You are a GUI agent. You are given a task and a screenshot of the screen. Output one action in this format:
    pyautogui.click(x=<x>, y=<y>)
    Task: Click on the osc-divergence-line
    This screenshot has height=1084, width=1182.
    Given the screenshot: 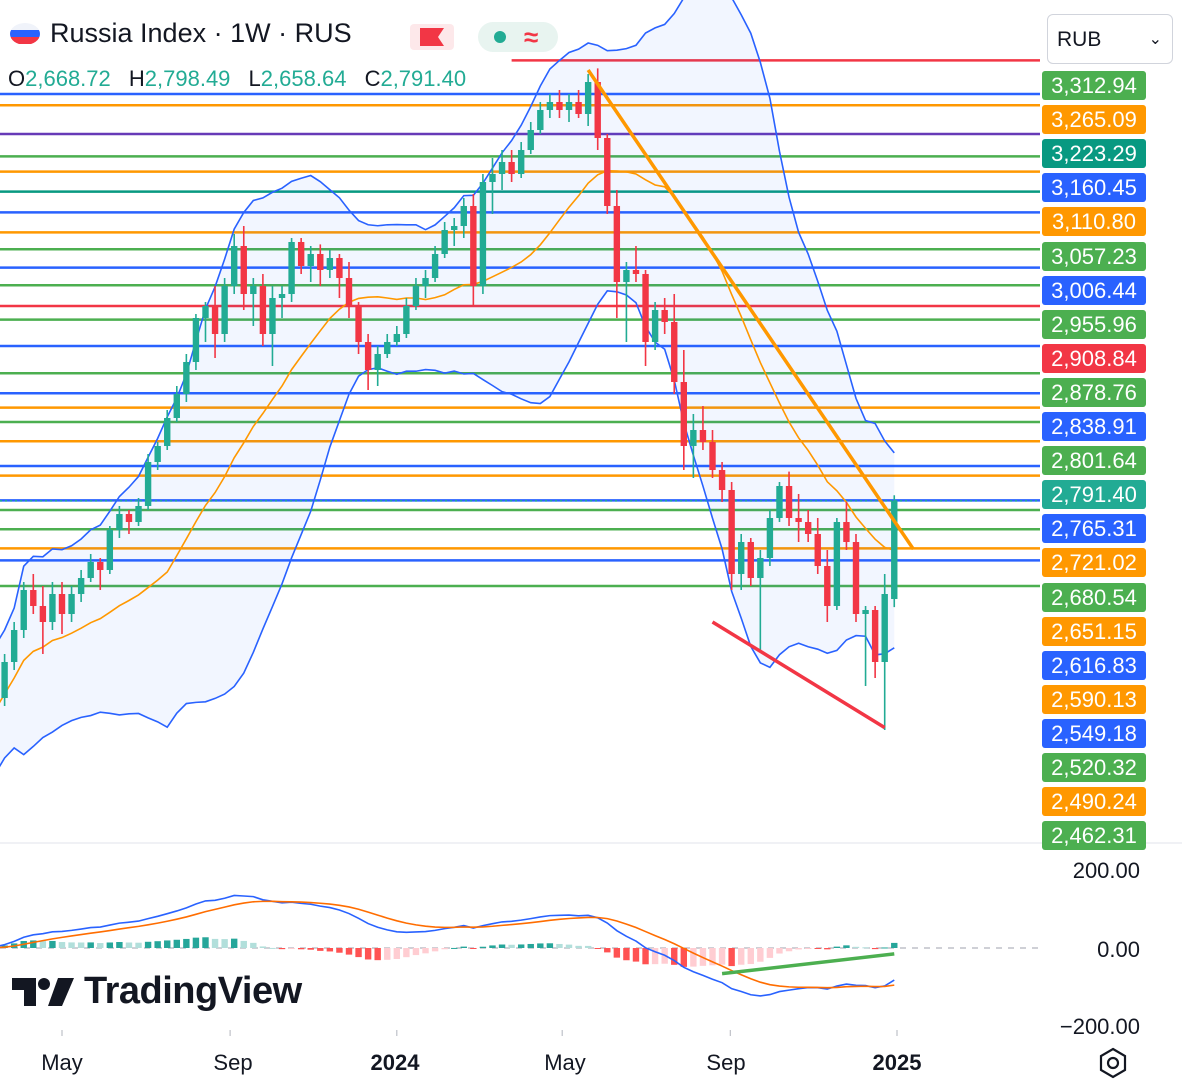 What is the action you would take?
    pyautogui.click(x=808, y=964)
    